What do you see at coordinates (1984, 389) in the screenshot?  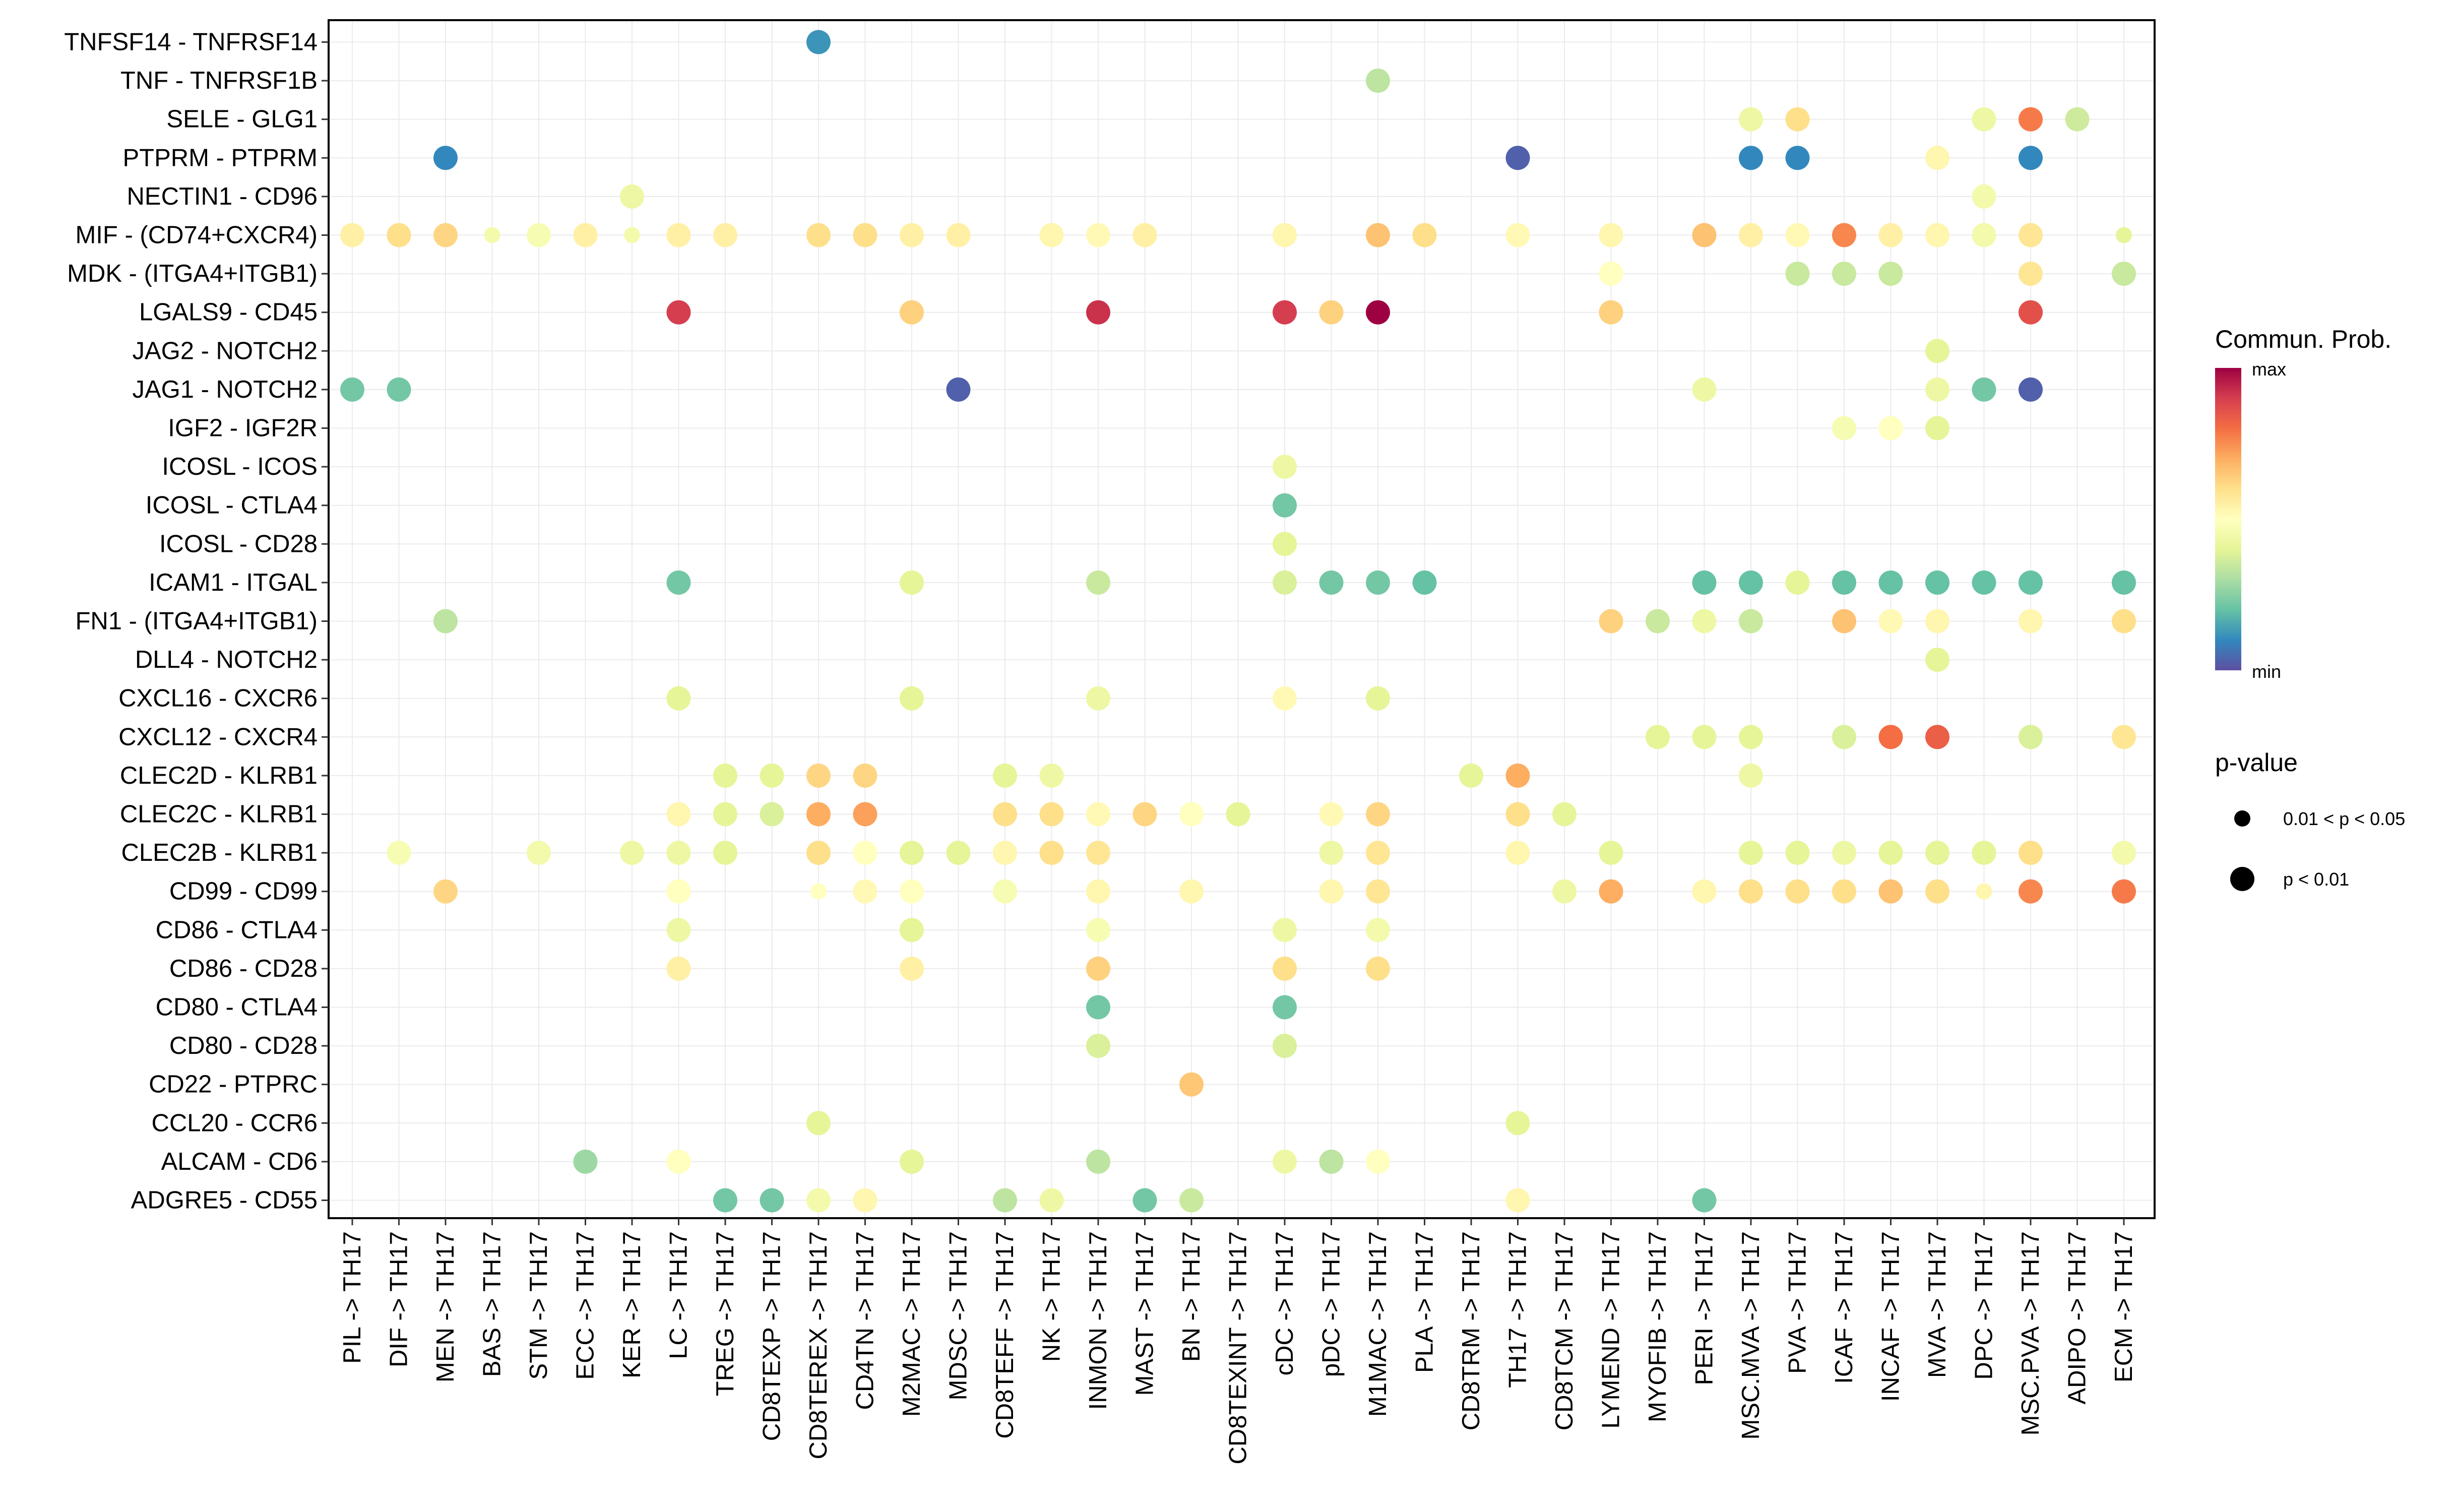 I see `data-point-jag1-notch2-dpc-th17` at bounding box center [1984, 389].